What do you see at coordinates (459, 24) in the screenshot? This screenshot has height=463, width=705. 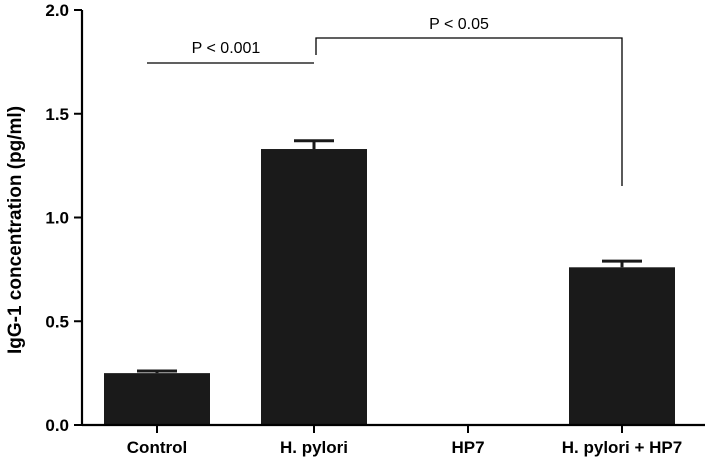 I see `p-value-label-2: P < 0.05` at bounding box center [459, 24].